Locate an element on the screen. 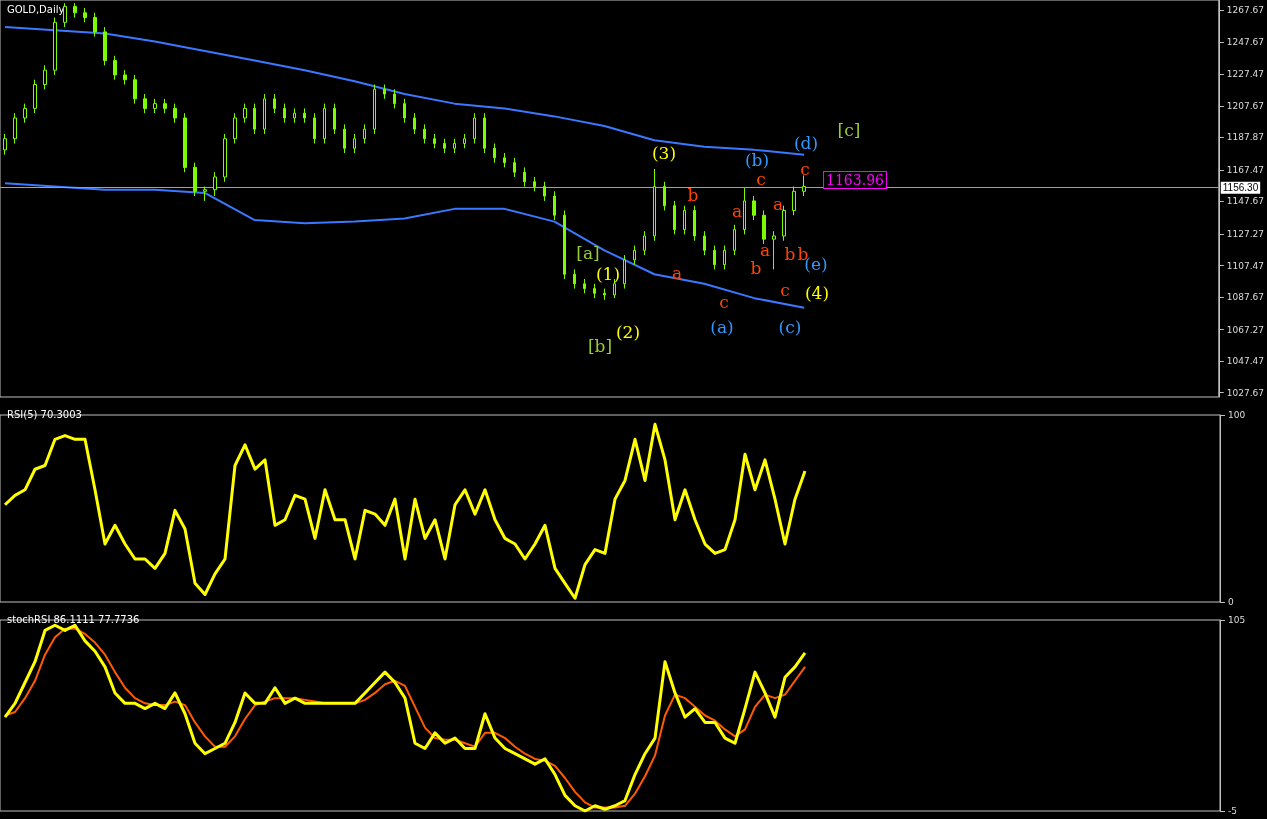 This screenshot has width=1267, height=819. y-tick-label: 1027.67 is located at coordinates (1245, 392).